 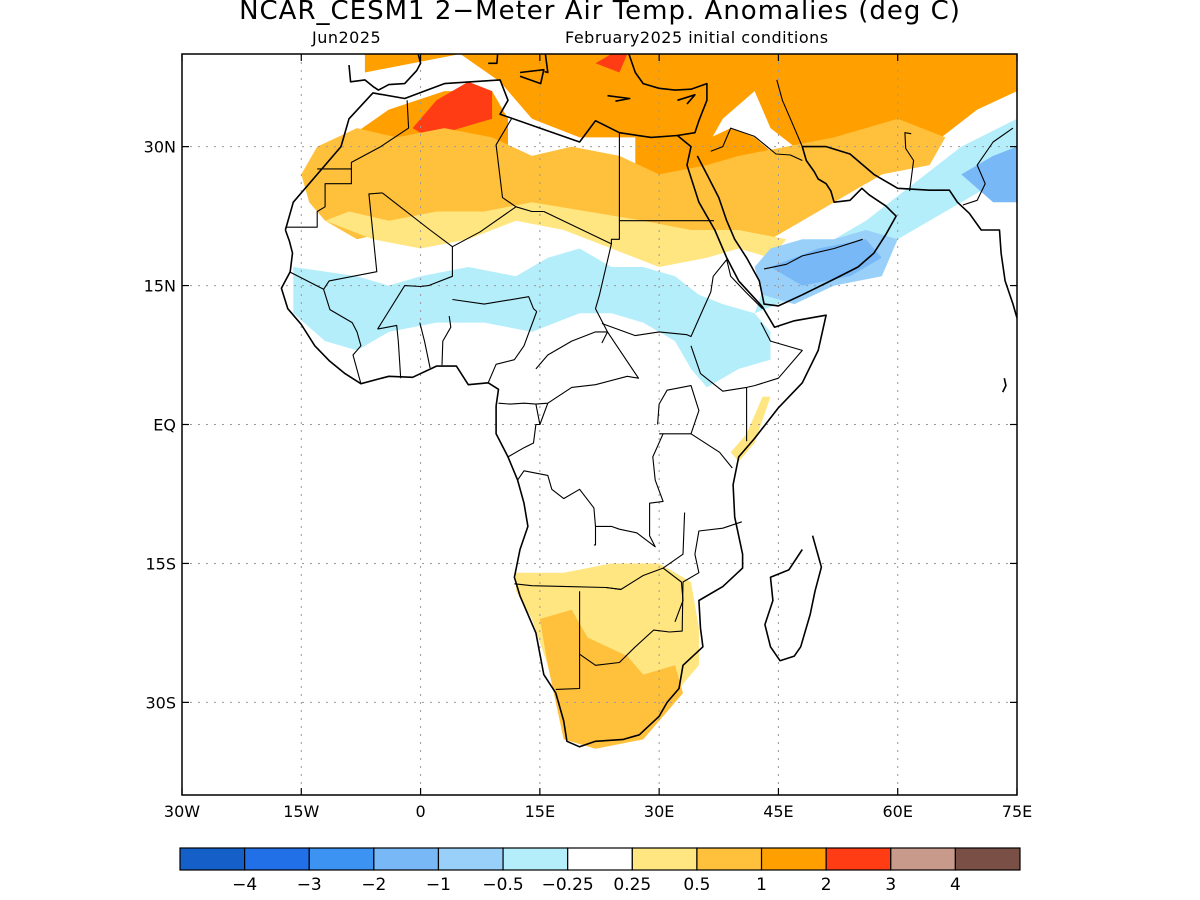 What do you see at coordinates (420, 811) in the screenshot?
I see `x-tick-label-2: 0` at bounding box center [420, 811].